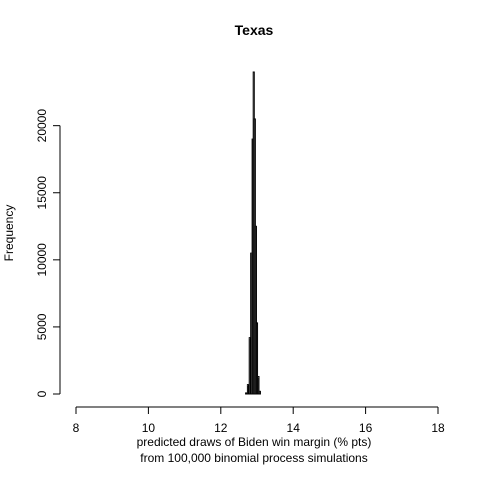 The width and height of the screenshot is (480, 480). What do you see at coordinates (42, 326) in the screenshot?
I see `y-tick-label: 5000` at bounding box center [42, 326].